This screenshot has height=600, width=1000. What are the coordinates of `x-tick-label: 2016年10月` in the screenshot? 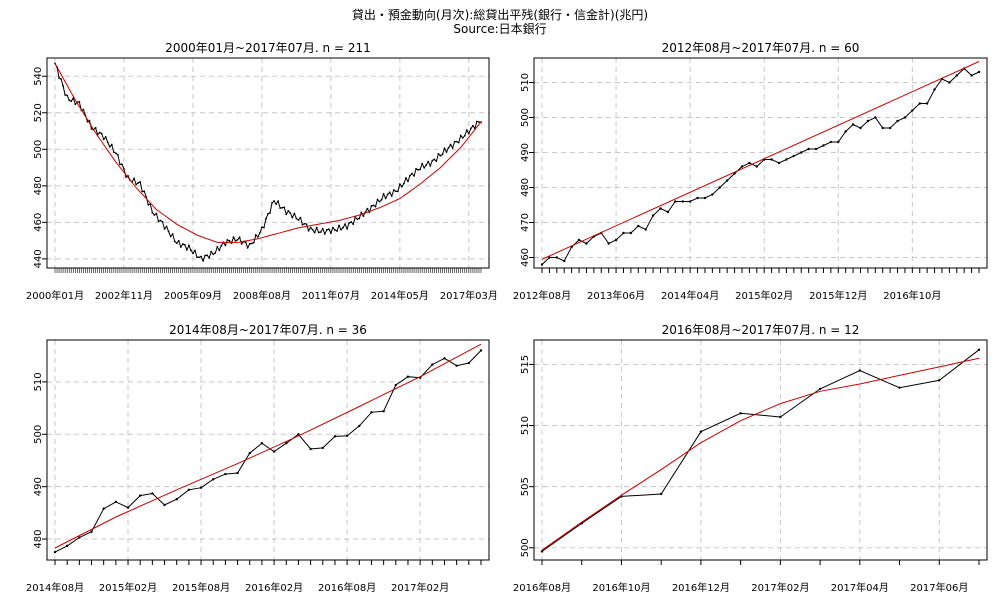 It's located at (621, 587).